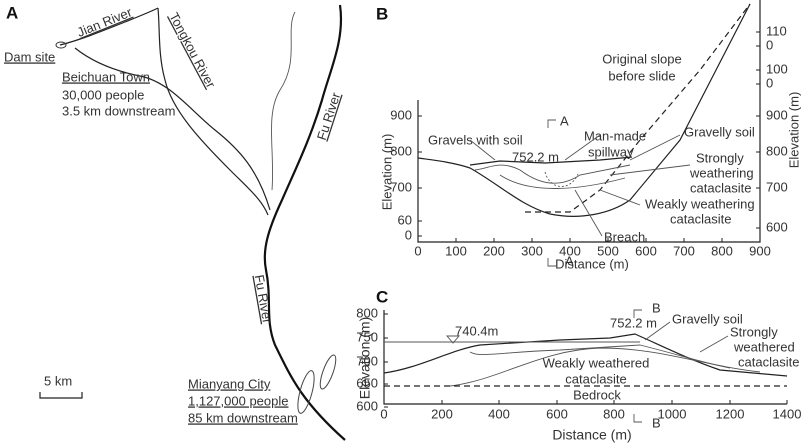 This screenshot has height=445, width=803. I want to click on panel-label: B, so click(382, 13).